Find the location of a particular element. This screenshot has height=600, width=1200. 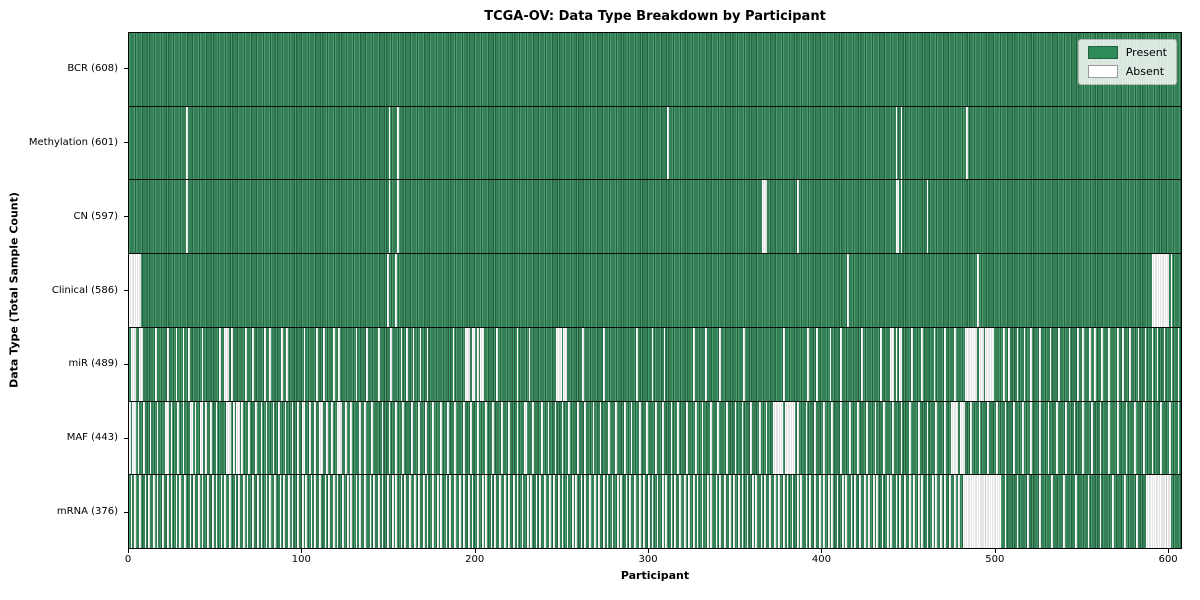

legend: Present Absent is located at coordinates (1127, 62).